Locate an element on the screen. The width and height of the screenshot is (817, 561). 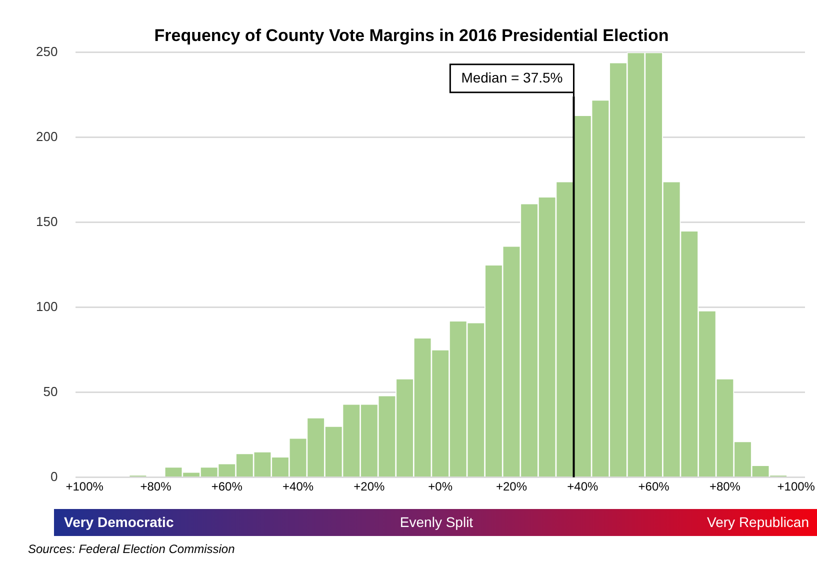
y-tick-label: 100 is located at coordinates (47, 306).